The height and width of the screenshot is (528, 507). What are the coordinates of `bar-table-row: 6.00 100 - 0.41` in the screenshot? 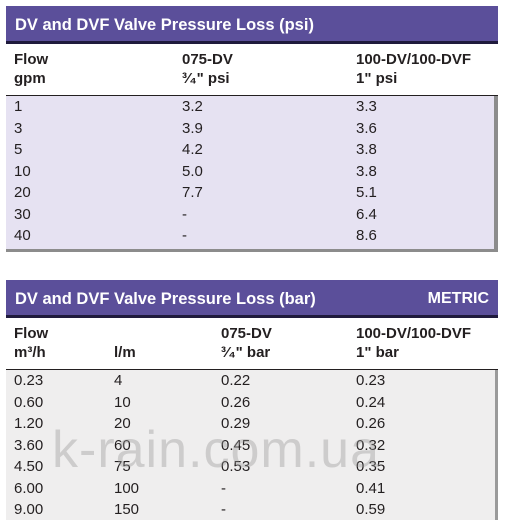 It's located at (250, 489).